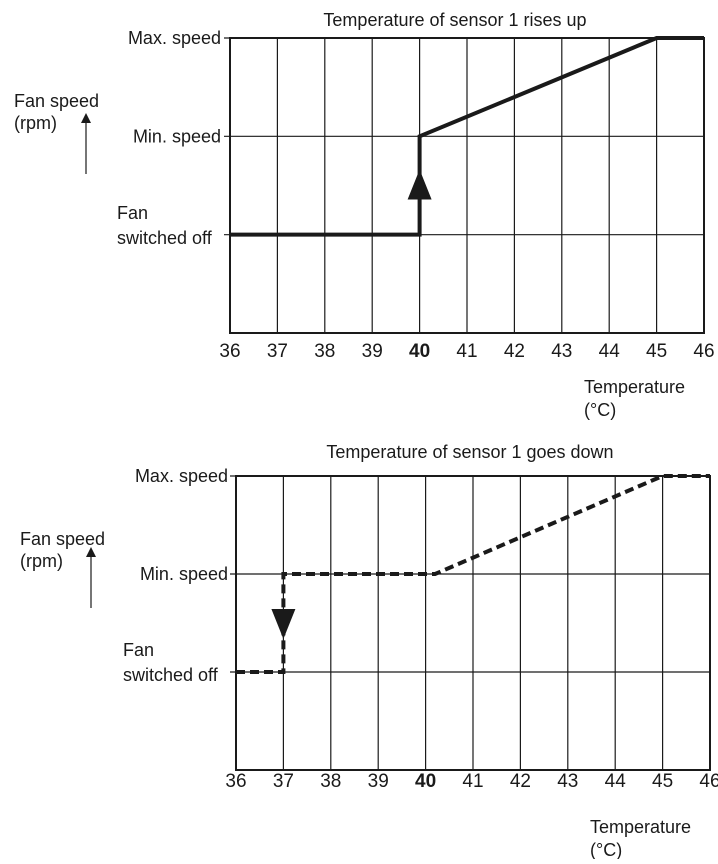  What do you see at coordinates (454, 20) in the screenshot?
I see `chart-title: Temperature of sensor 1 rises up` at bounding box center [454, 20].